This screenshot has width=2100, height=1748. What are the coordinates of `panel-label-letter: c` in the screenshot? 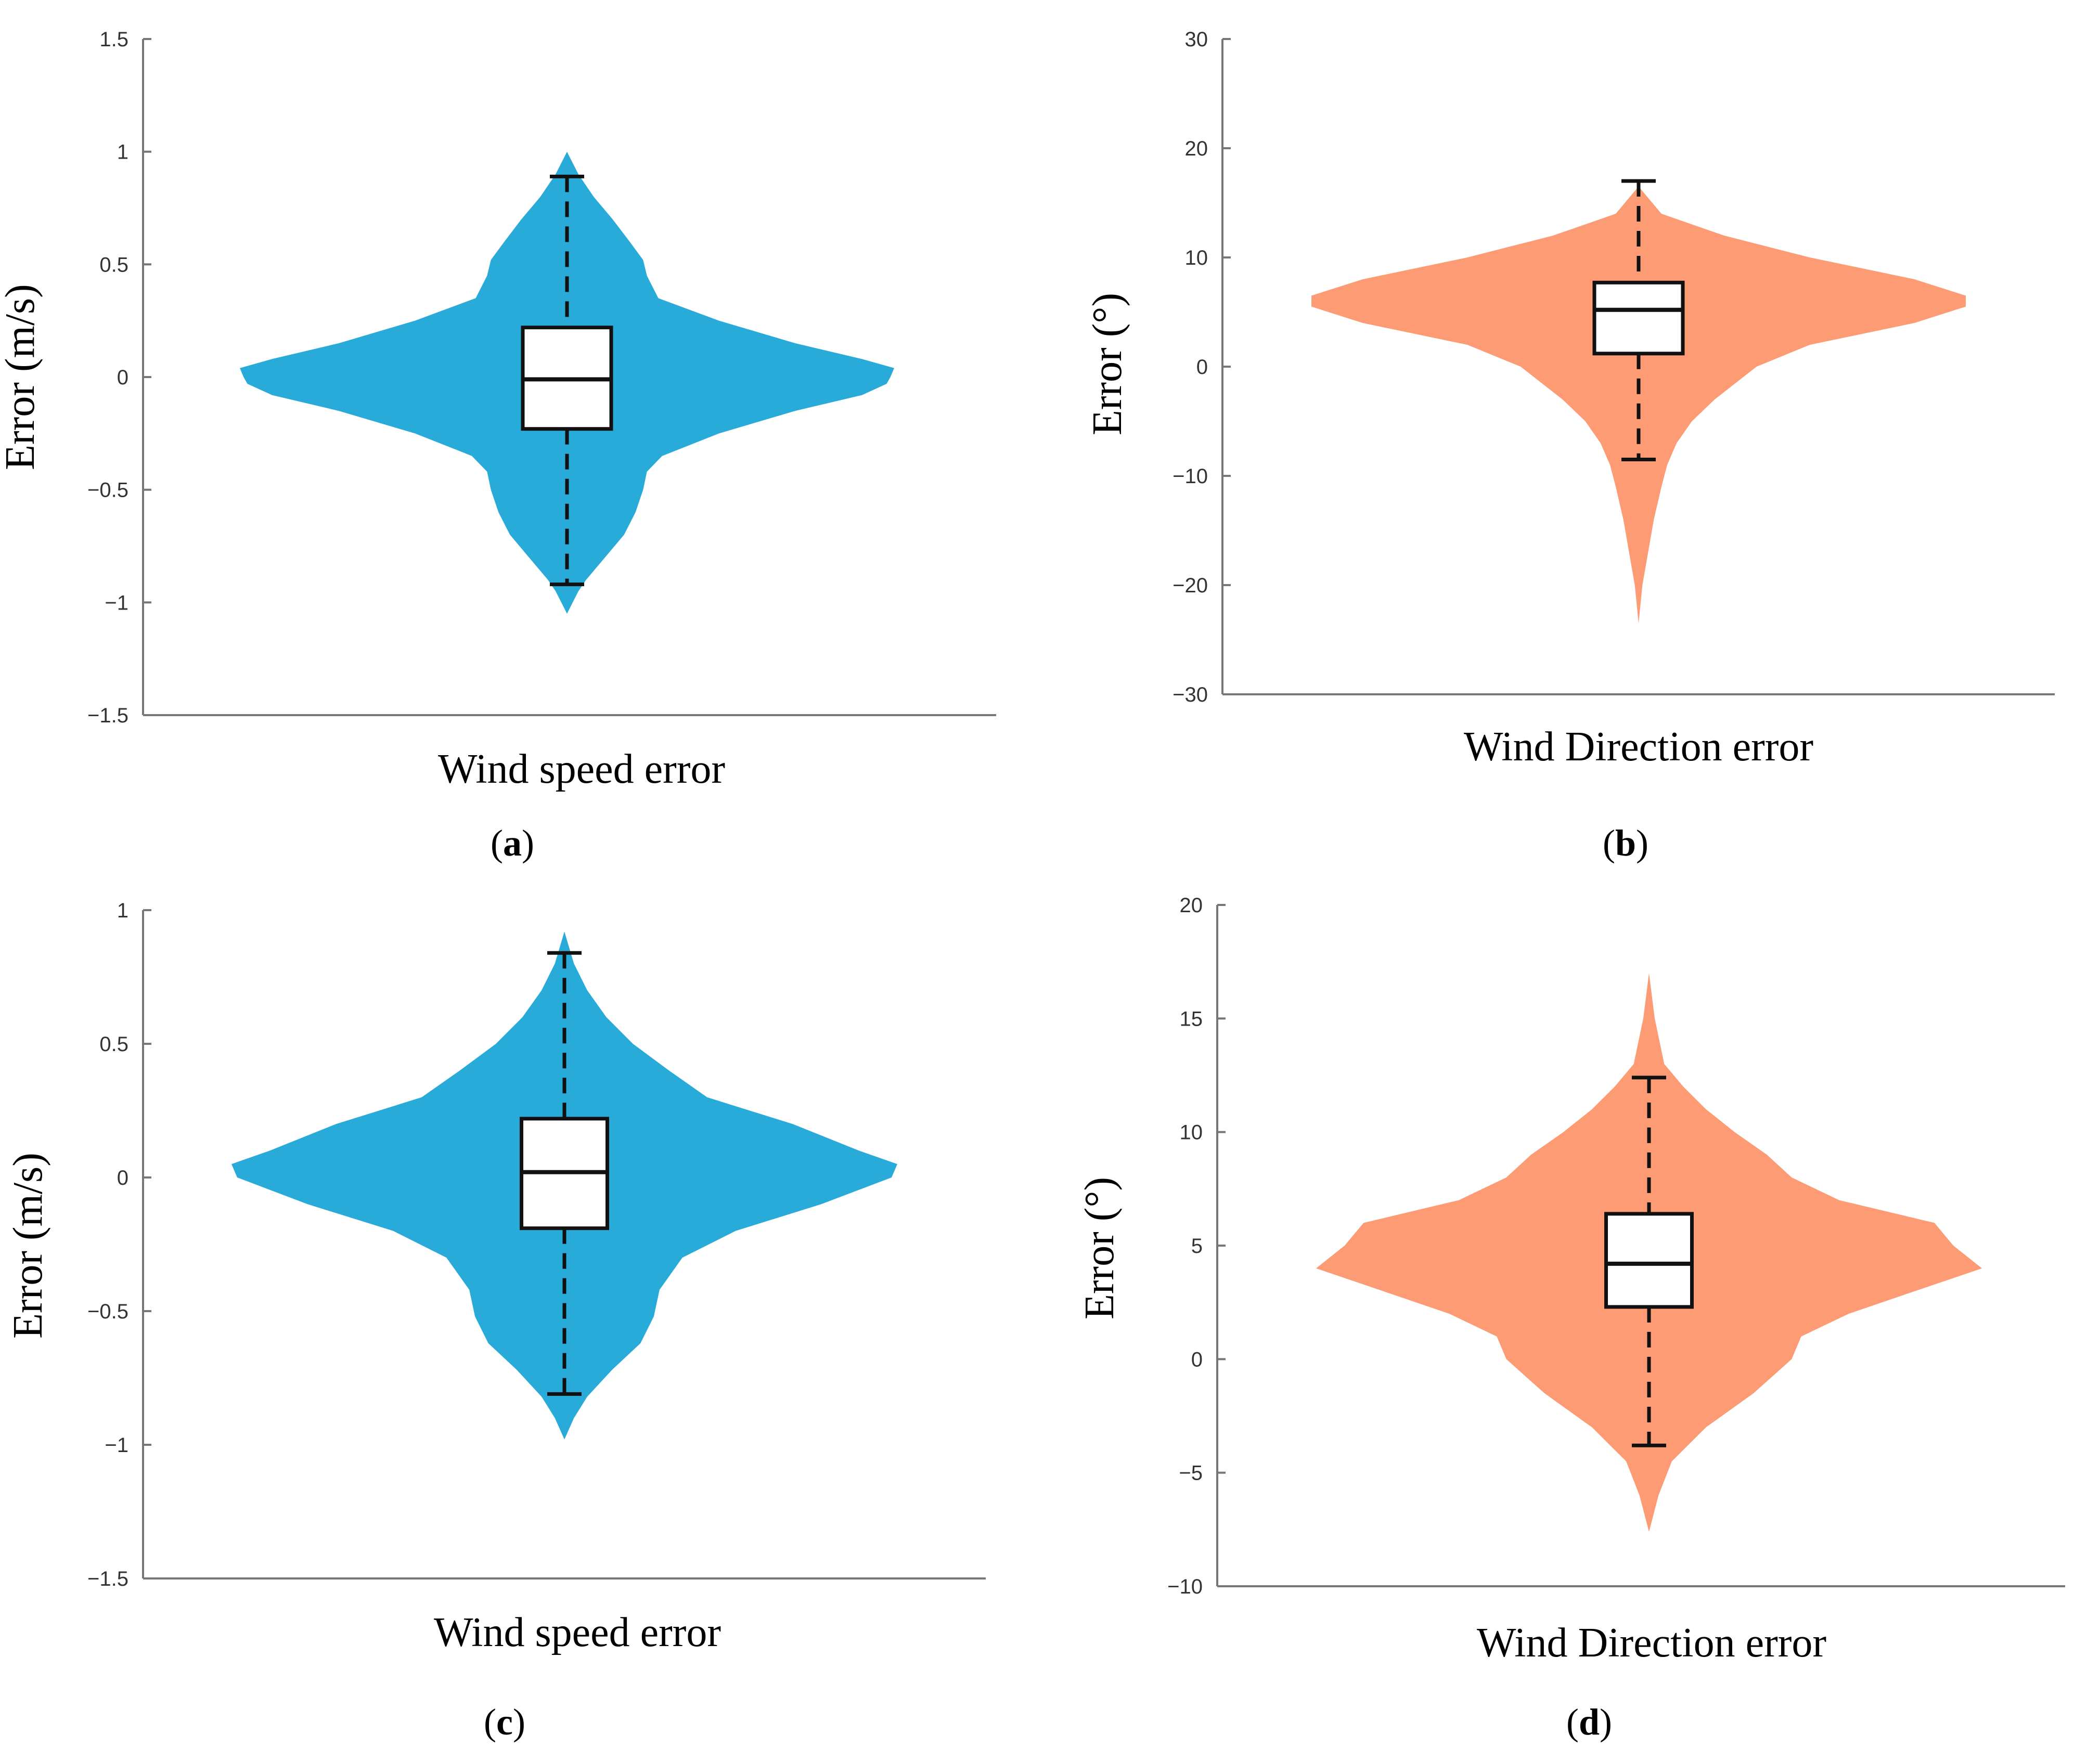 It's located at (504, 1722).